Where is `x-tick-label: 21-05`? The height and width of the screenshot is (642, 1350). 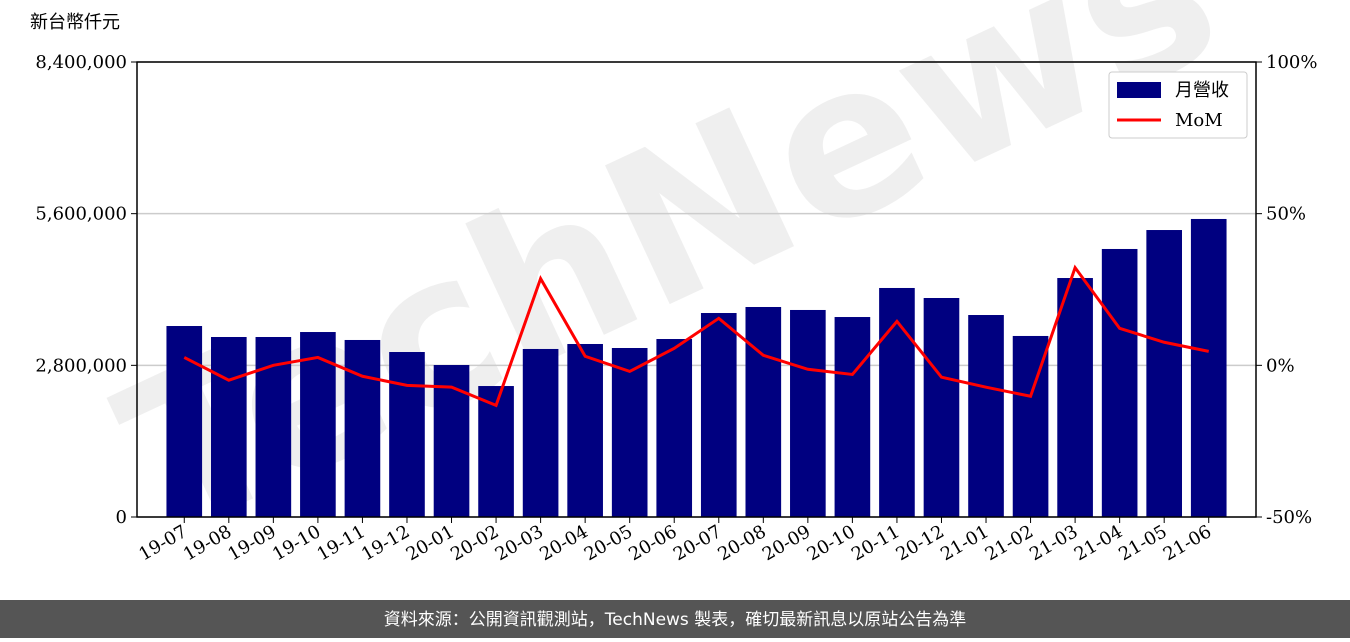
x-tick-label: 21-05 is located at coordinates (1142, 543).